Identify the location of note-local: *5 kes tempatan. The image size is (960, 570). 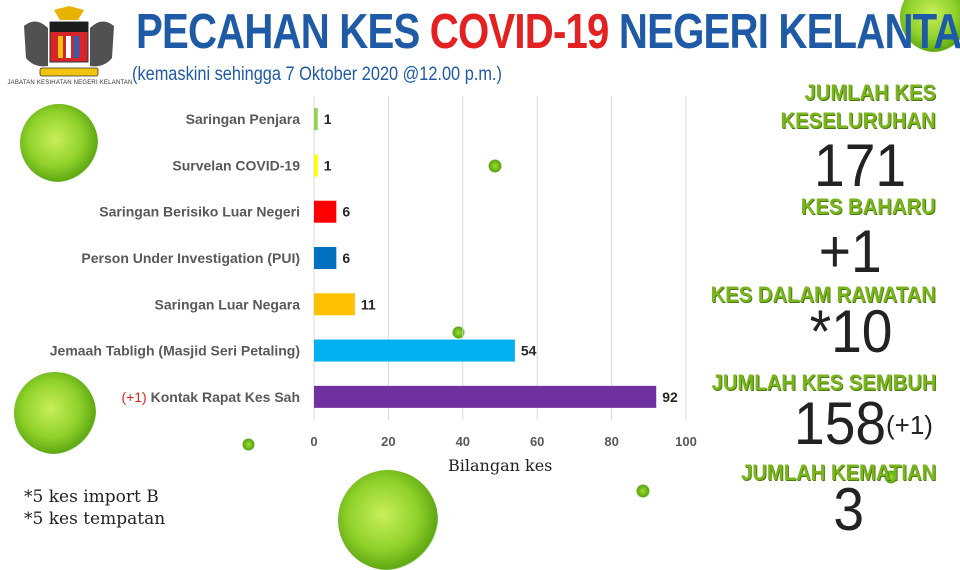
(95, 519).